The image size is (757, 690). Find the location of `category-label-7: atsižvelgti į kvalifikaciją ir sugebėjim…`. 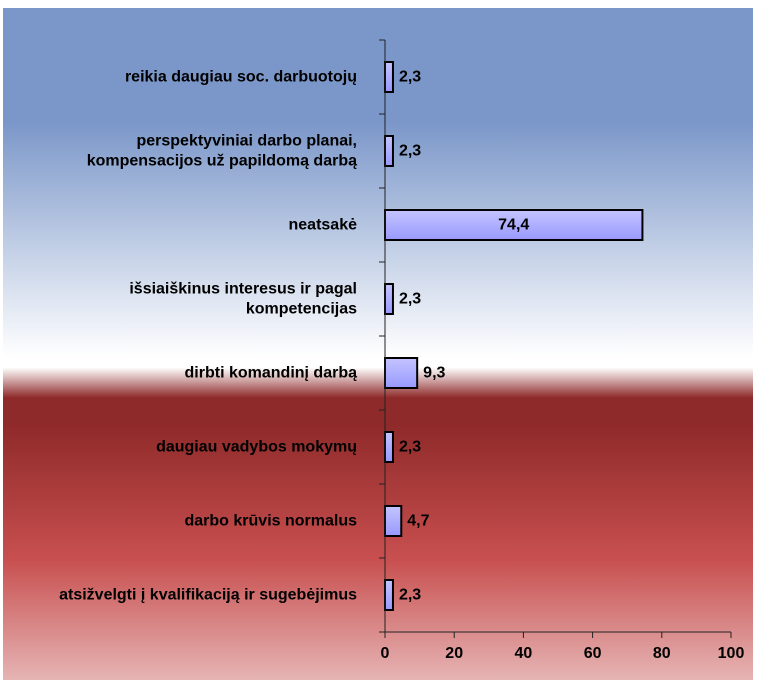

category-label-7: atsižvelgti į kvalifikaciją ir sugebėjim… is located at coordinates (208, 595).